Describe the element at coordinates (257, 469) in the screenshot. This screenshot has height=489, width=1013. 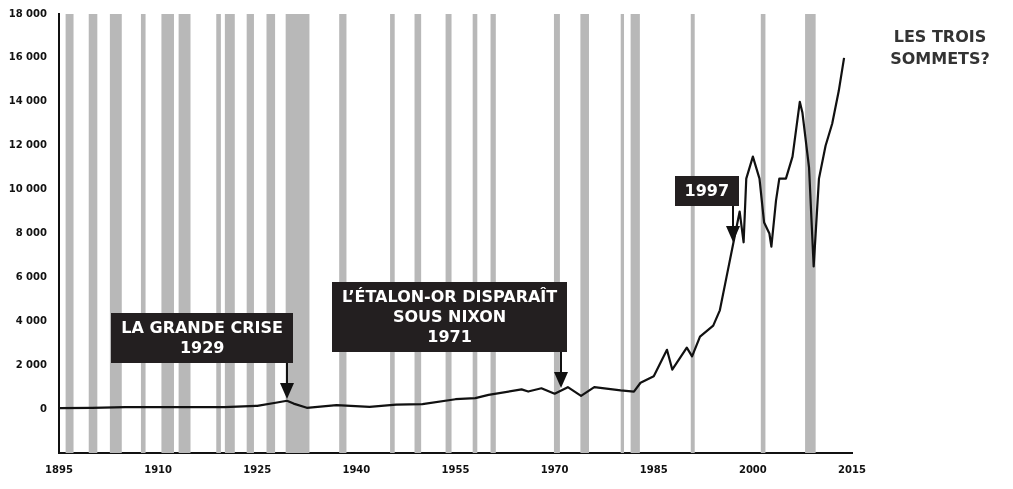
I see `x-tick-label: 1925` at that location.